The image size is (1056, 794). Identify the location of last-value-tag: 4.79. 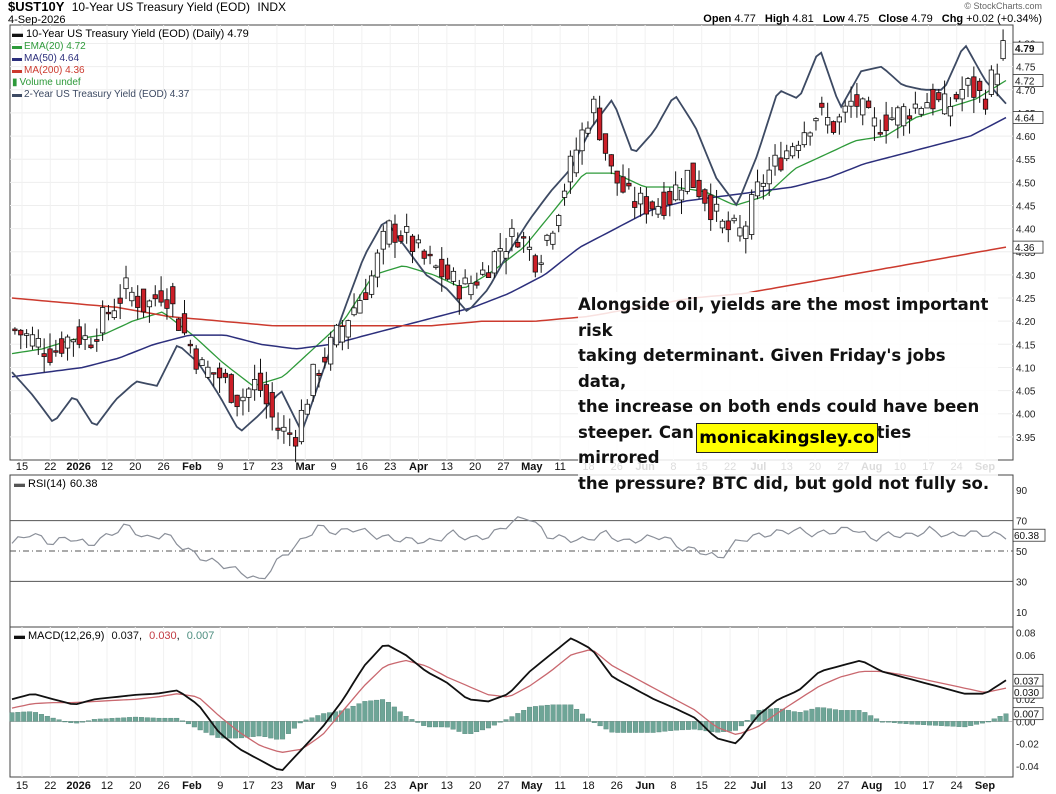
(1028, 48).